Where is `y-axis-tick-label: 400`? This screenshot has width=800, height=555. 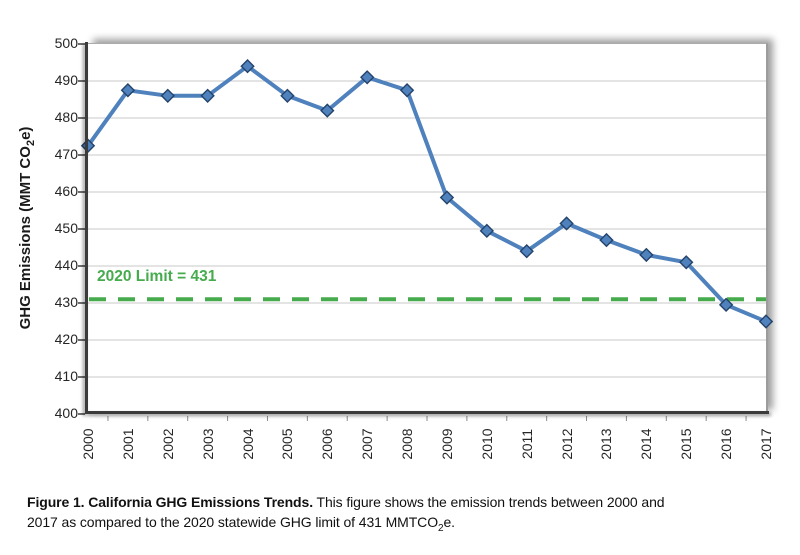
y-axis-tick-label: 400 is located at coordinates (66, 413).